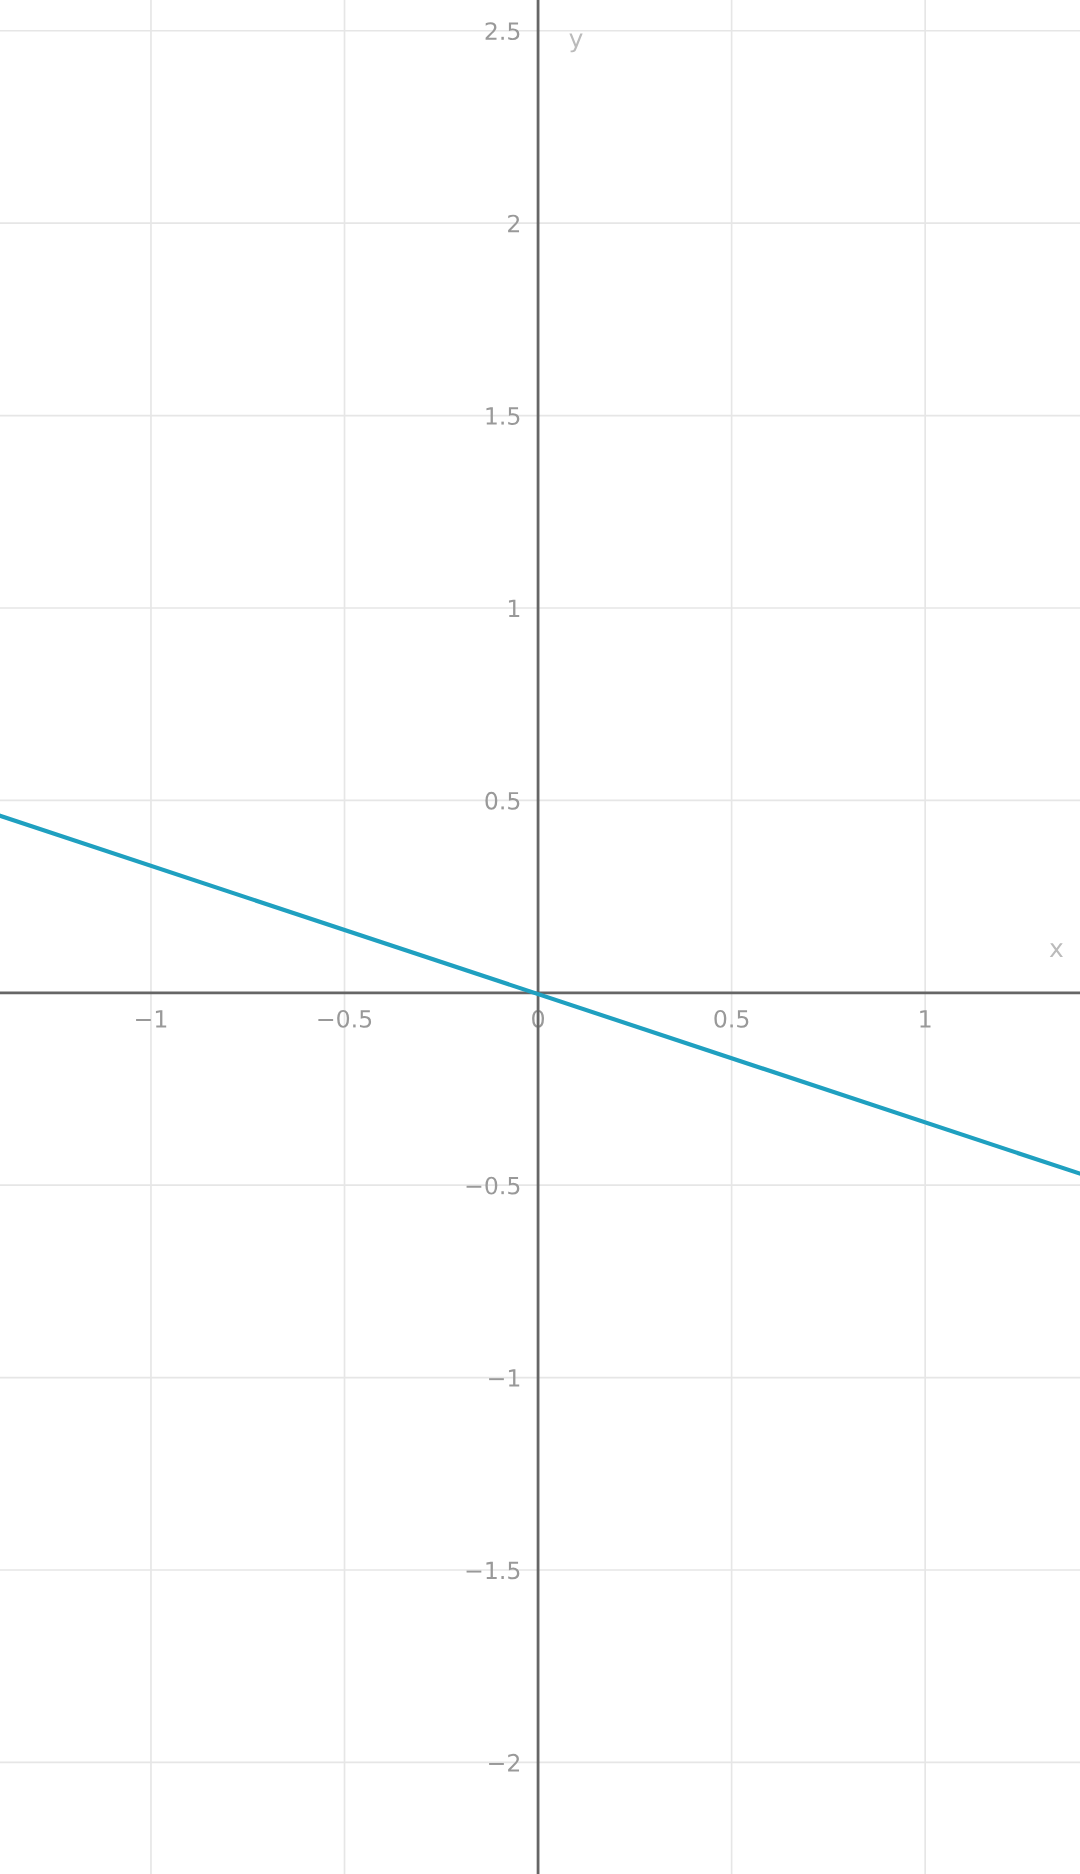 This screenshot has height=1874, width=1080. I want to click on y-tick-label: 1, so click(514, 608).